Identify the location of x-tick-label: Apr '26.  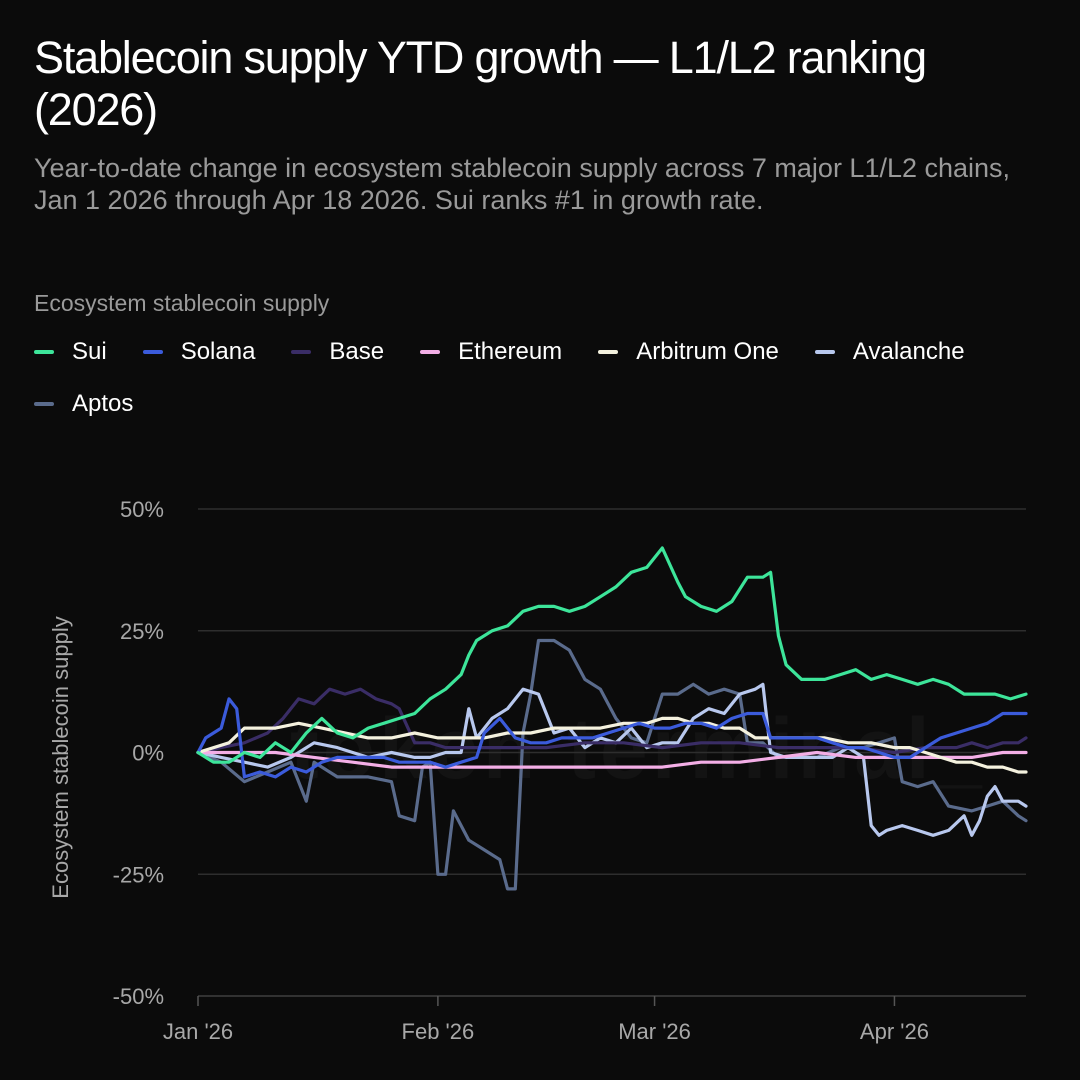
(894, 1031).